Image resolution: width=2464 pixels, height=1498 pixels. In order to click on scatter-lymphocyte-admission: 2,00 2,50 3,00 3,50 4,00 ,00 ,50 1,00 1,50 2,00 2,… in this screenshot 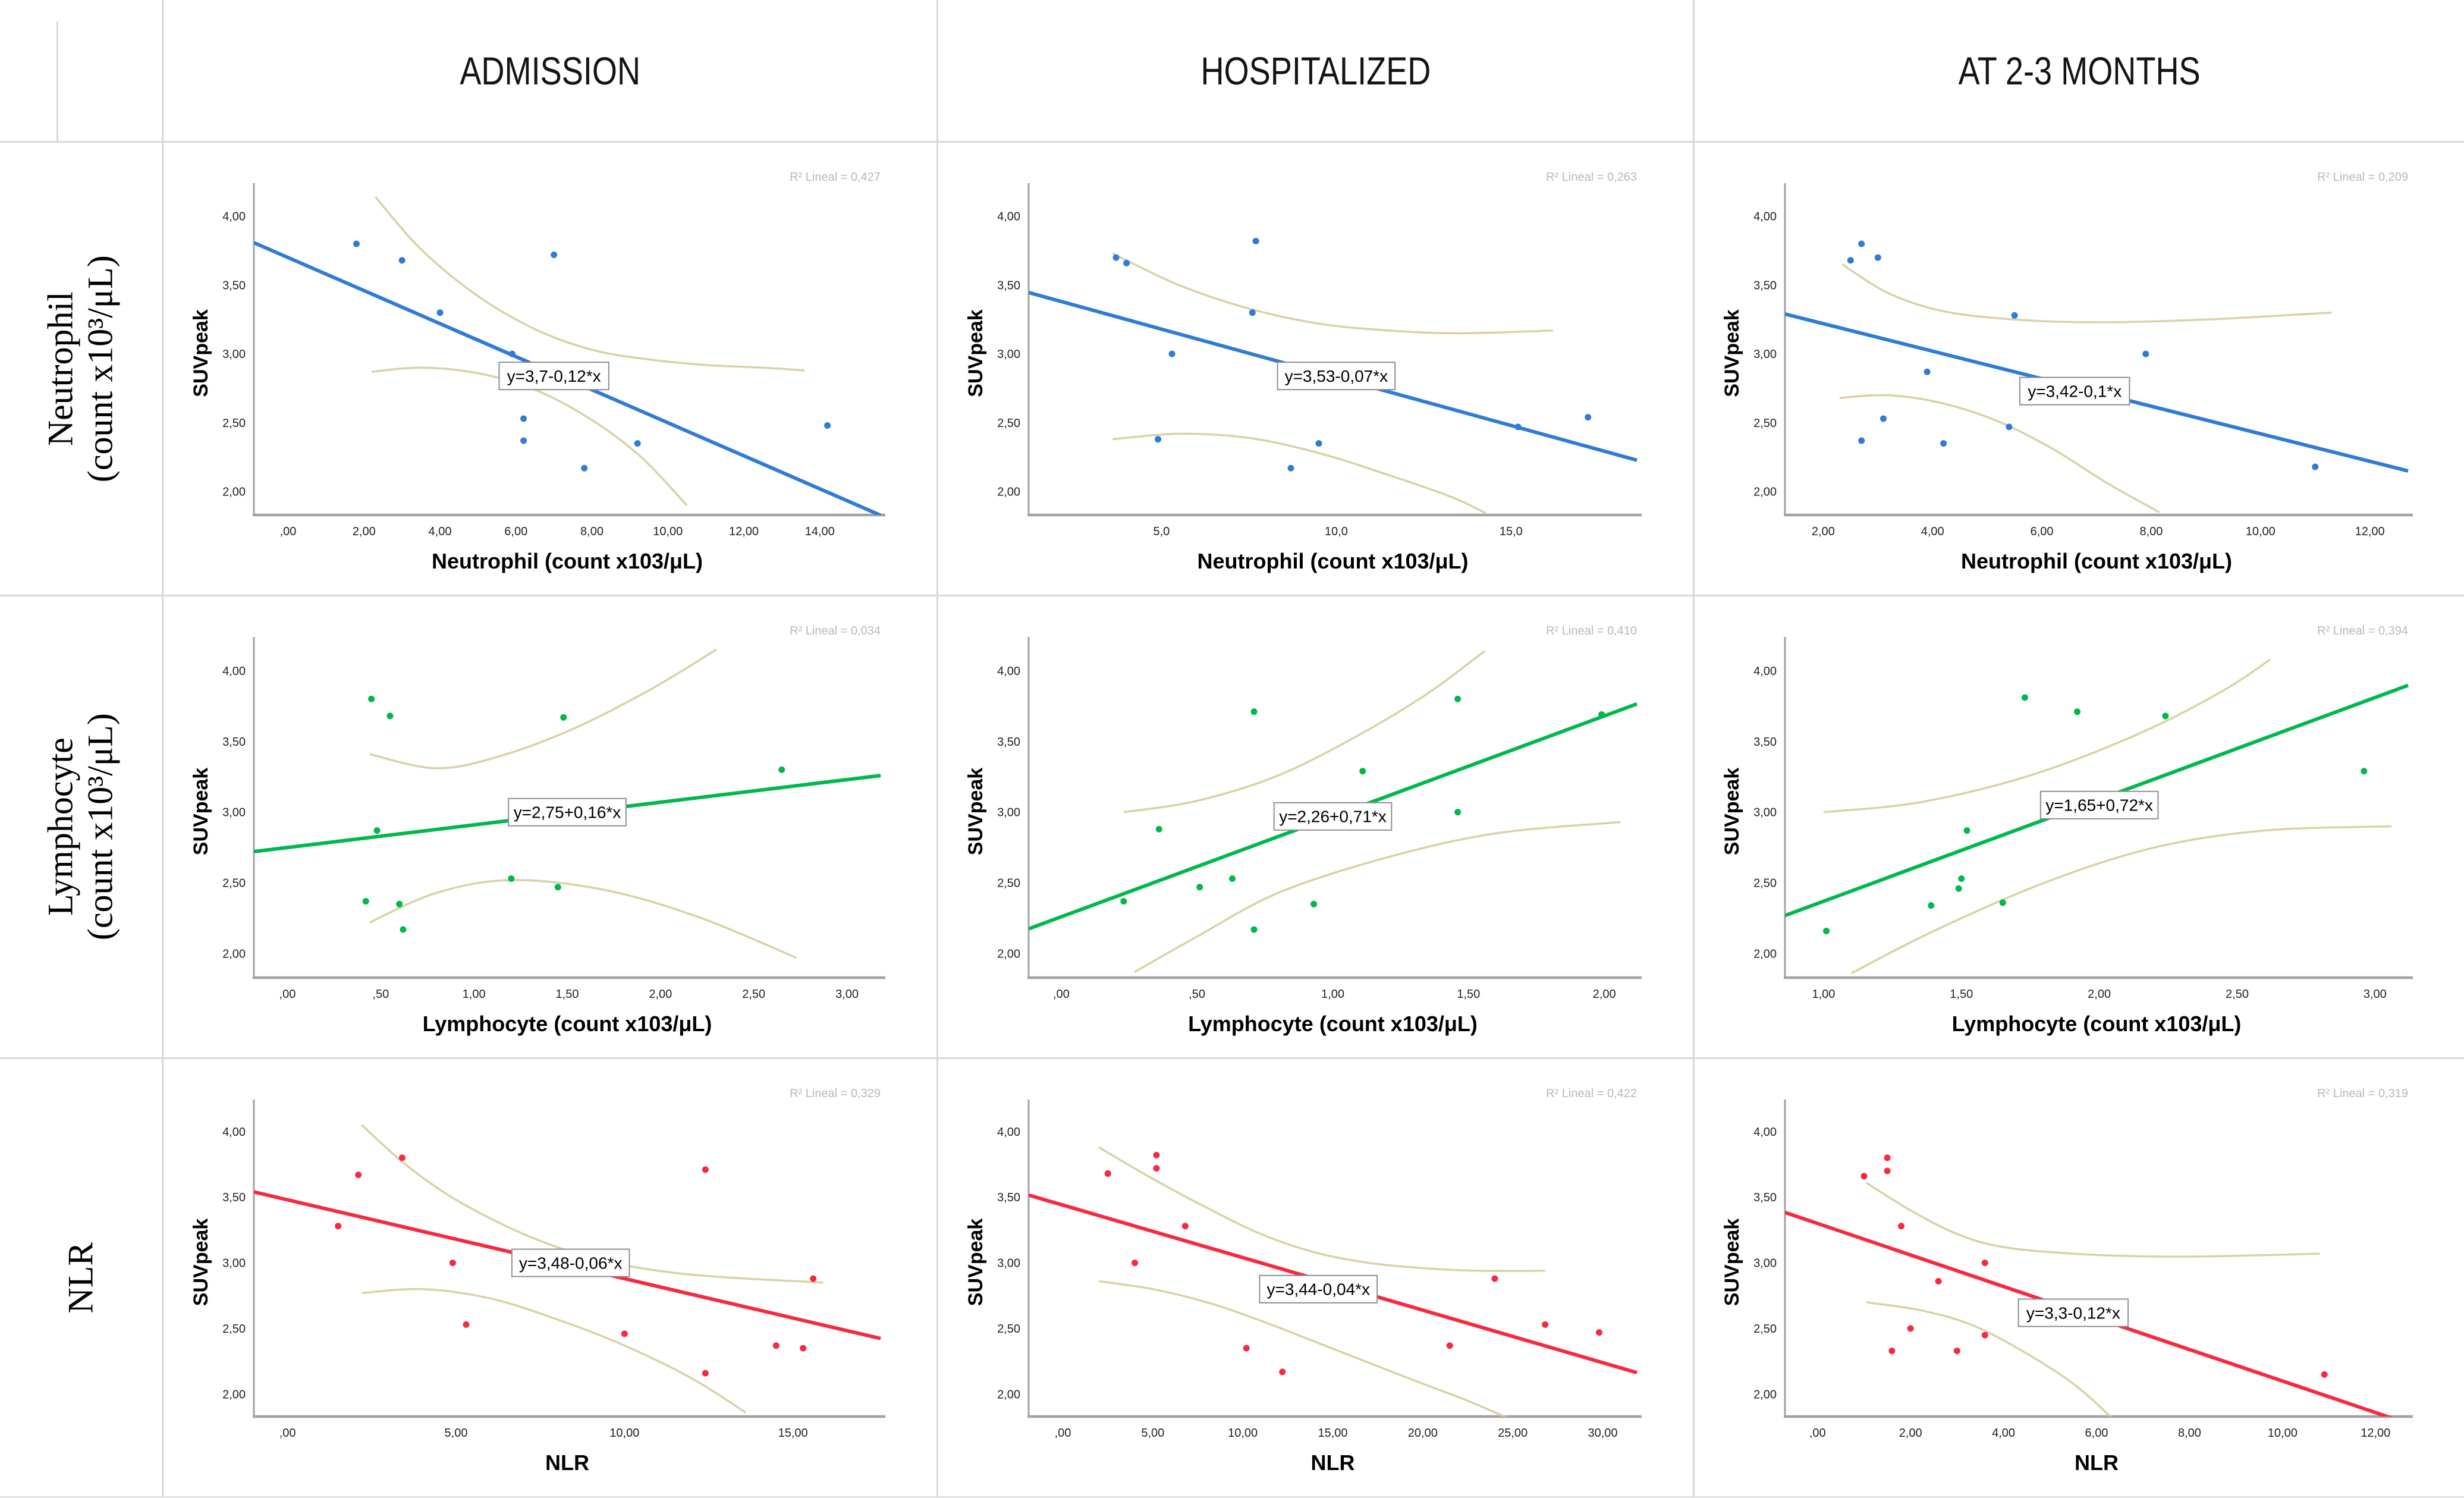, I will do `click(537, 830)`.